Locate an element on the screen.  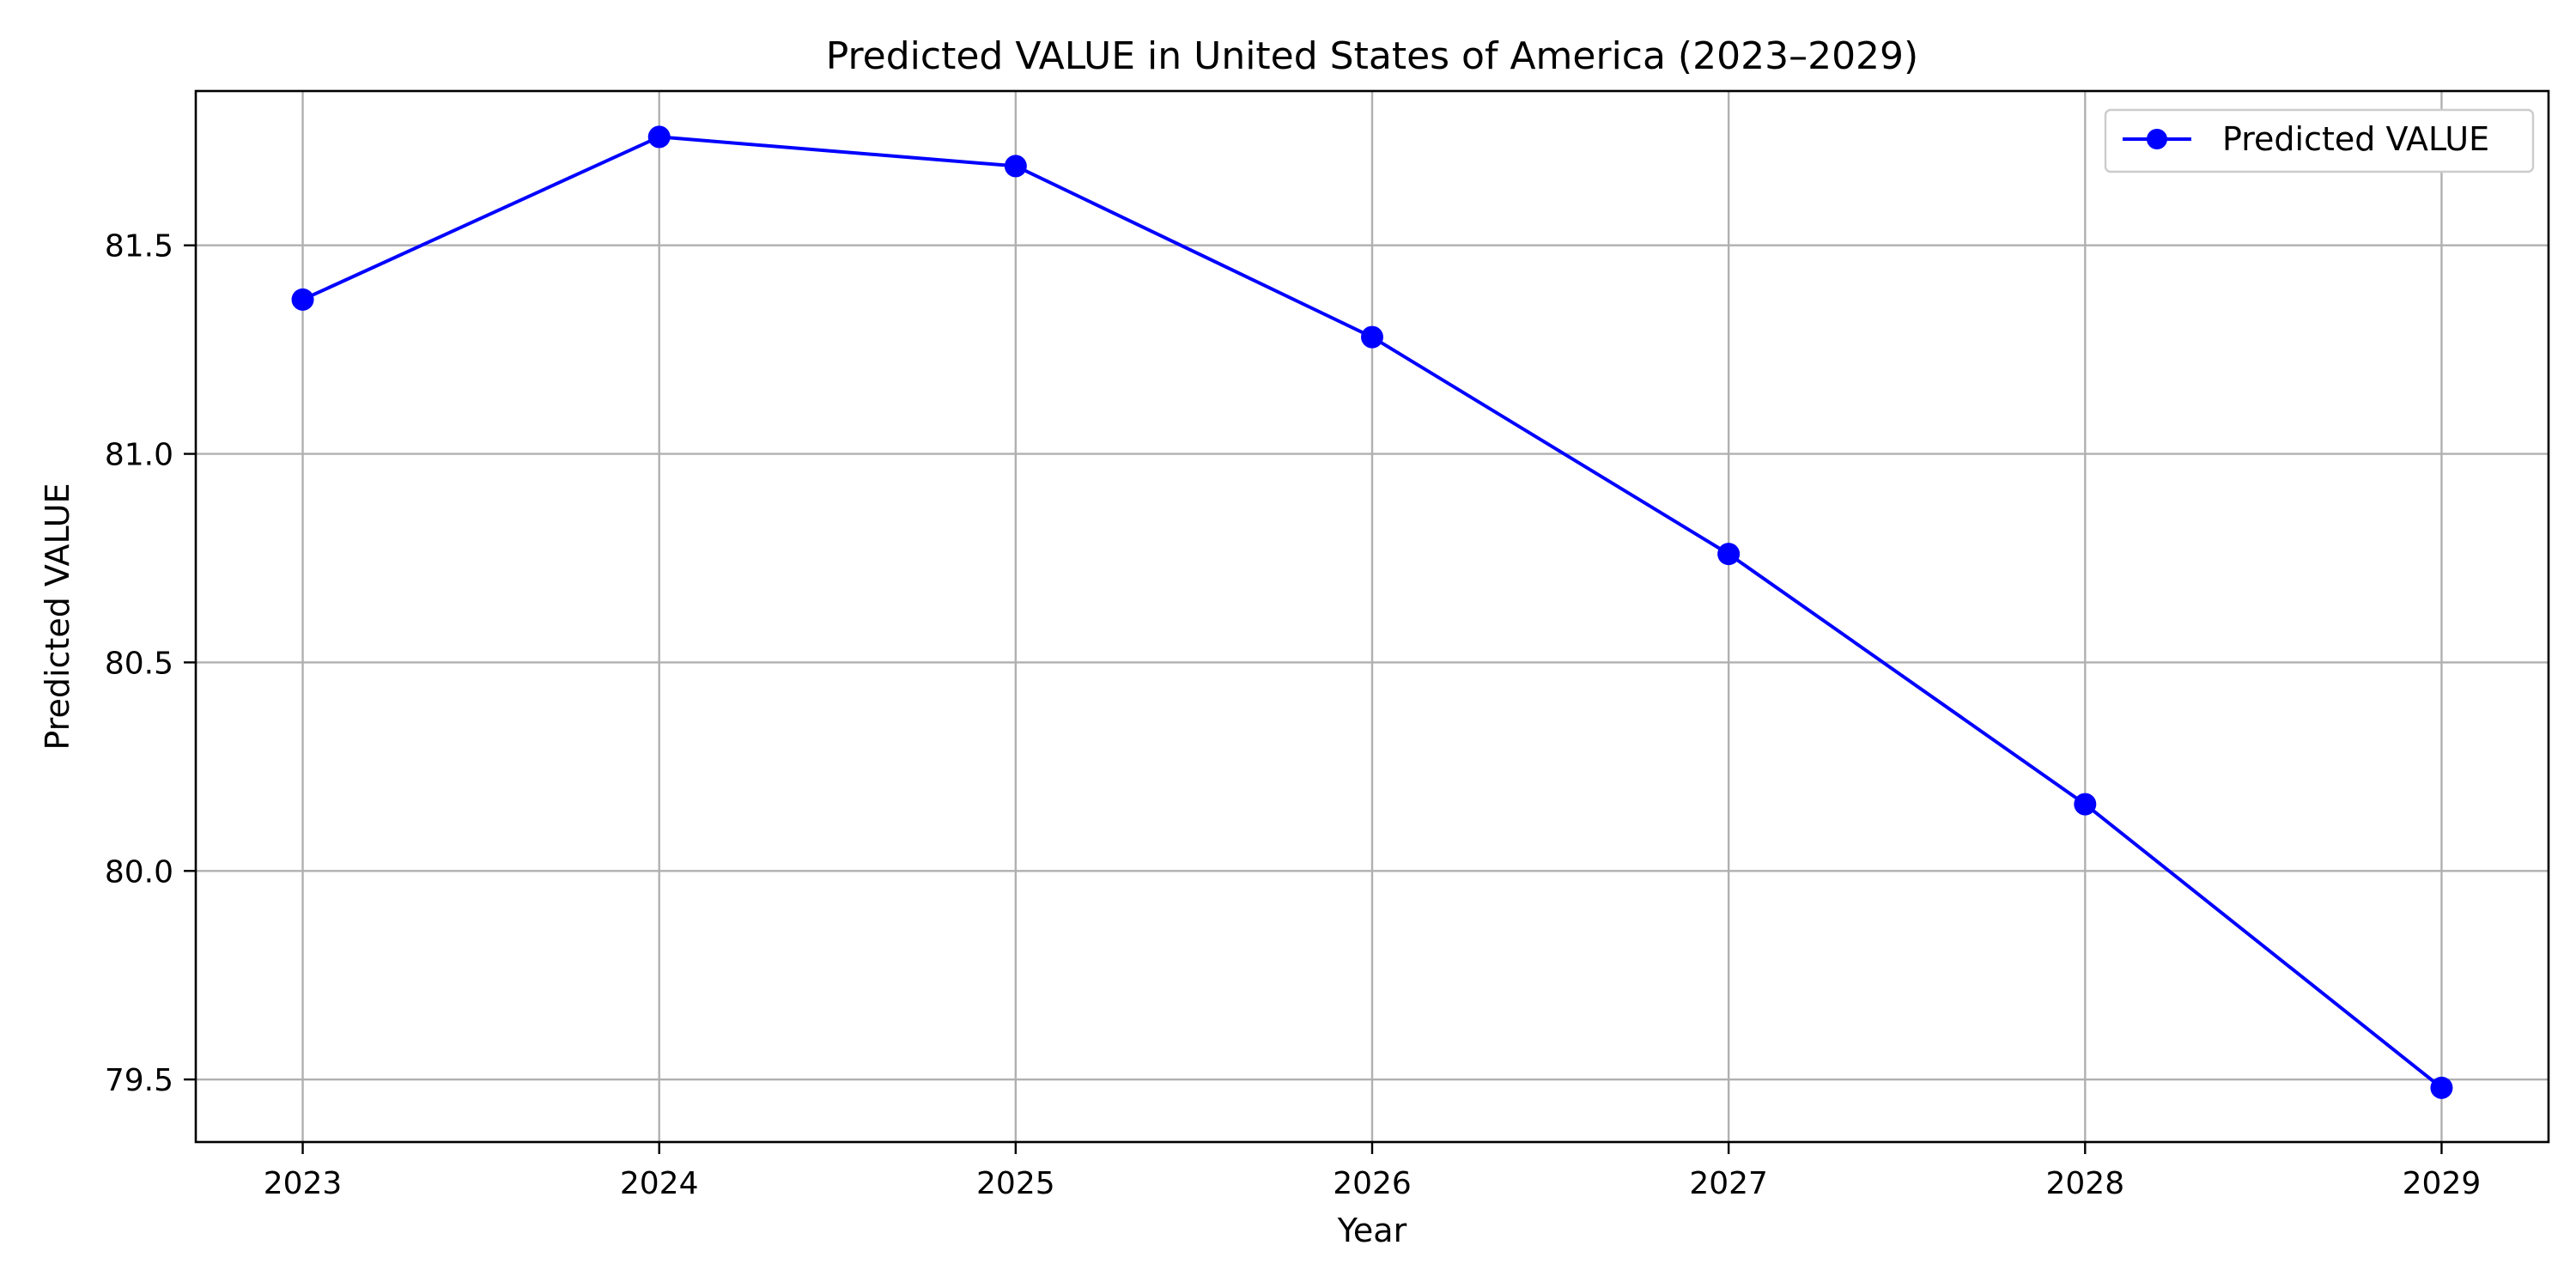
y-tick-label: 79.5 is located at coordinates (139, 1080).